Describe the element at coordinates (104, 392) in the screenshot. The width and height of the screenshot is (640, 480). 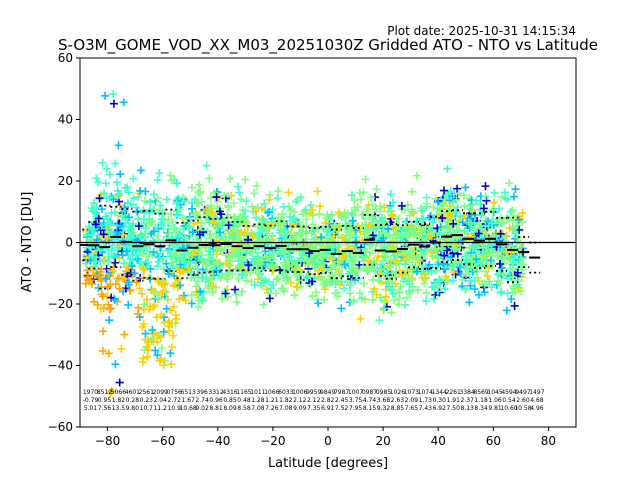
I see `bin-stat-label: 8512` at that location.